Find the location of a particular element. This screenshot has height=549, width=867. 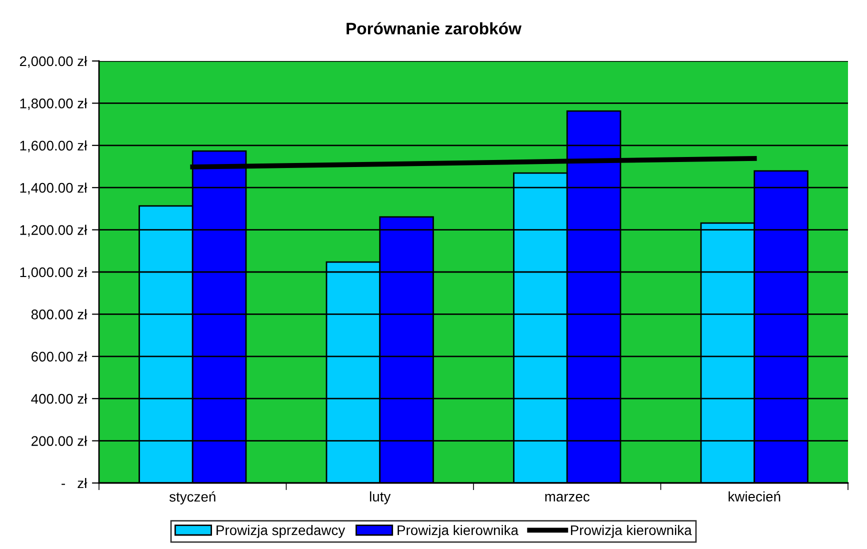

y-tick-label: 2,000.00 zł is located at coordinates (54, 62).